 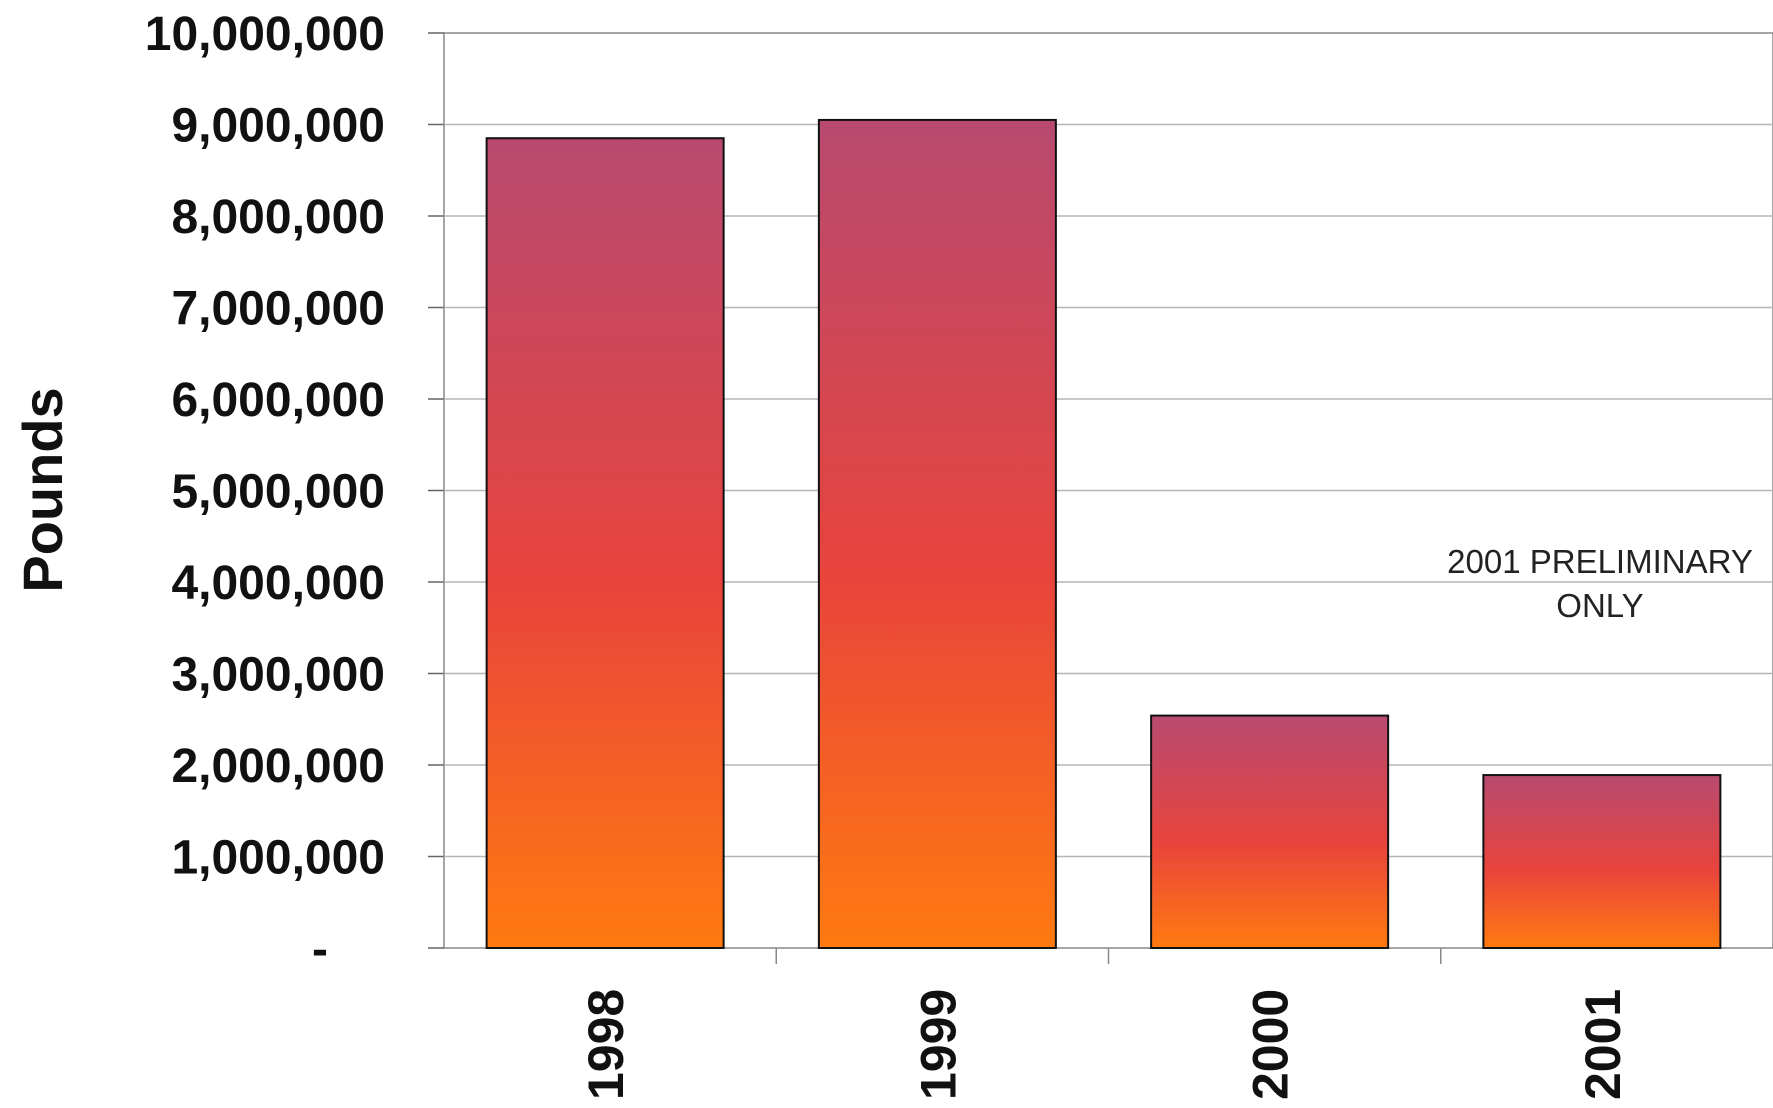 What do you see at coordinates (1600, 561) in the screenshot?
I see `annotation-line-1: 2001 PRELIMINARY` at bounding box center [1600, 561].